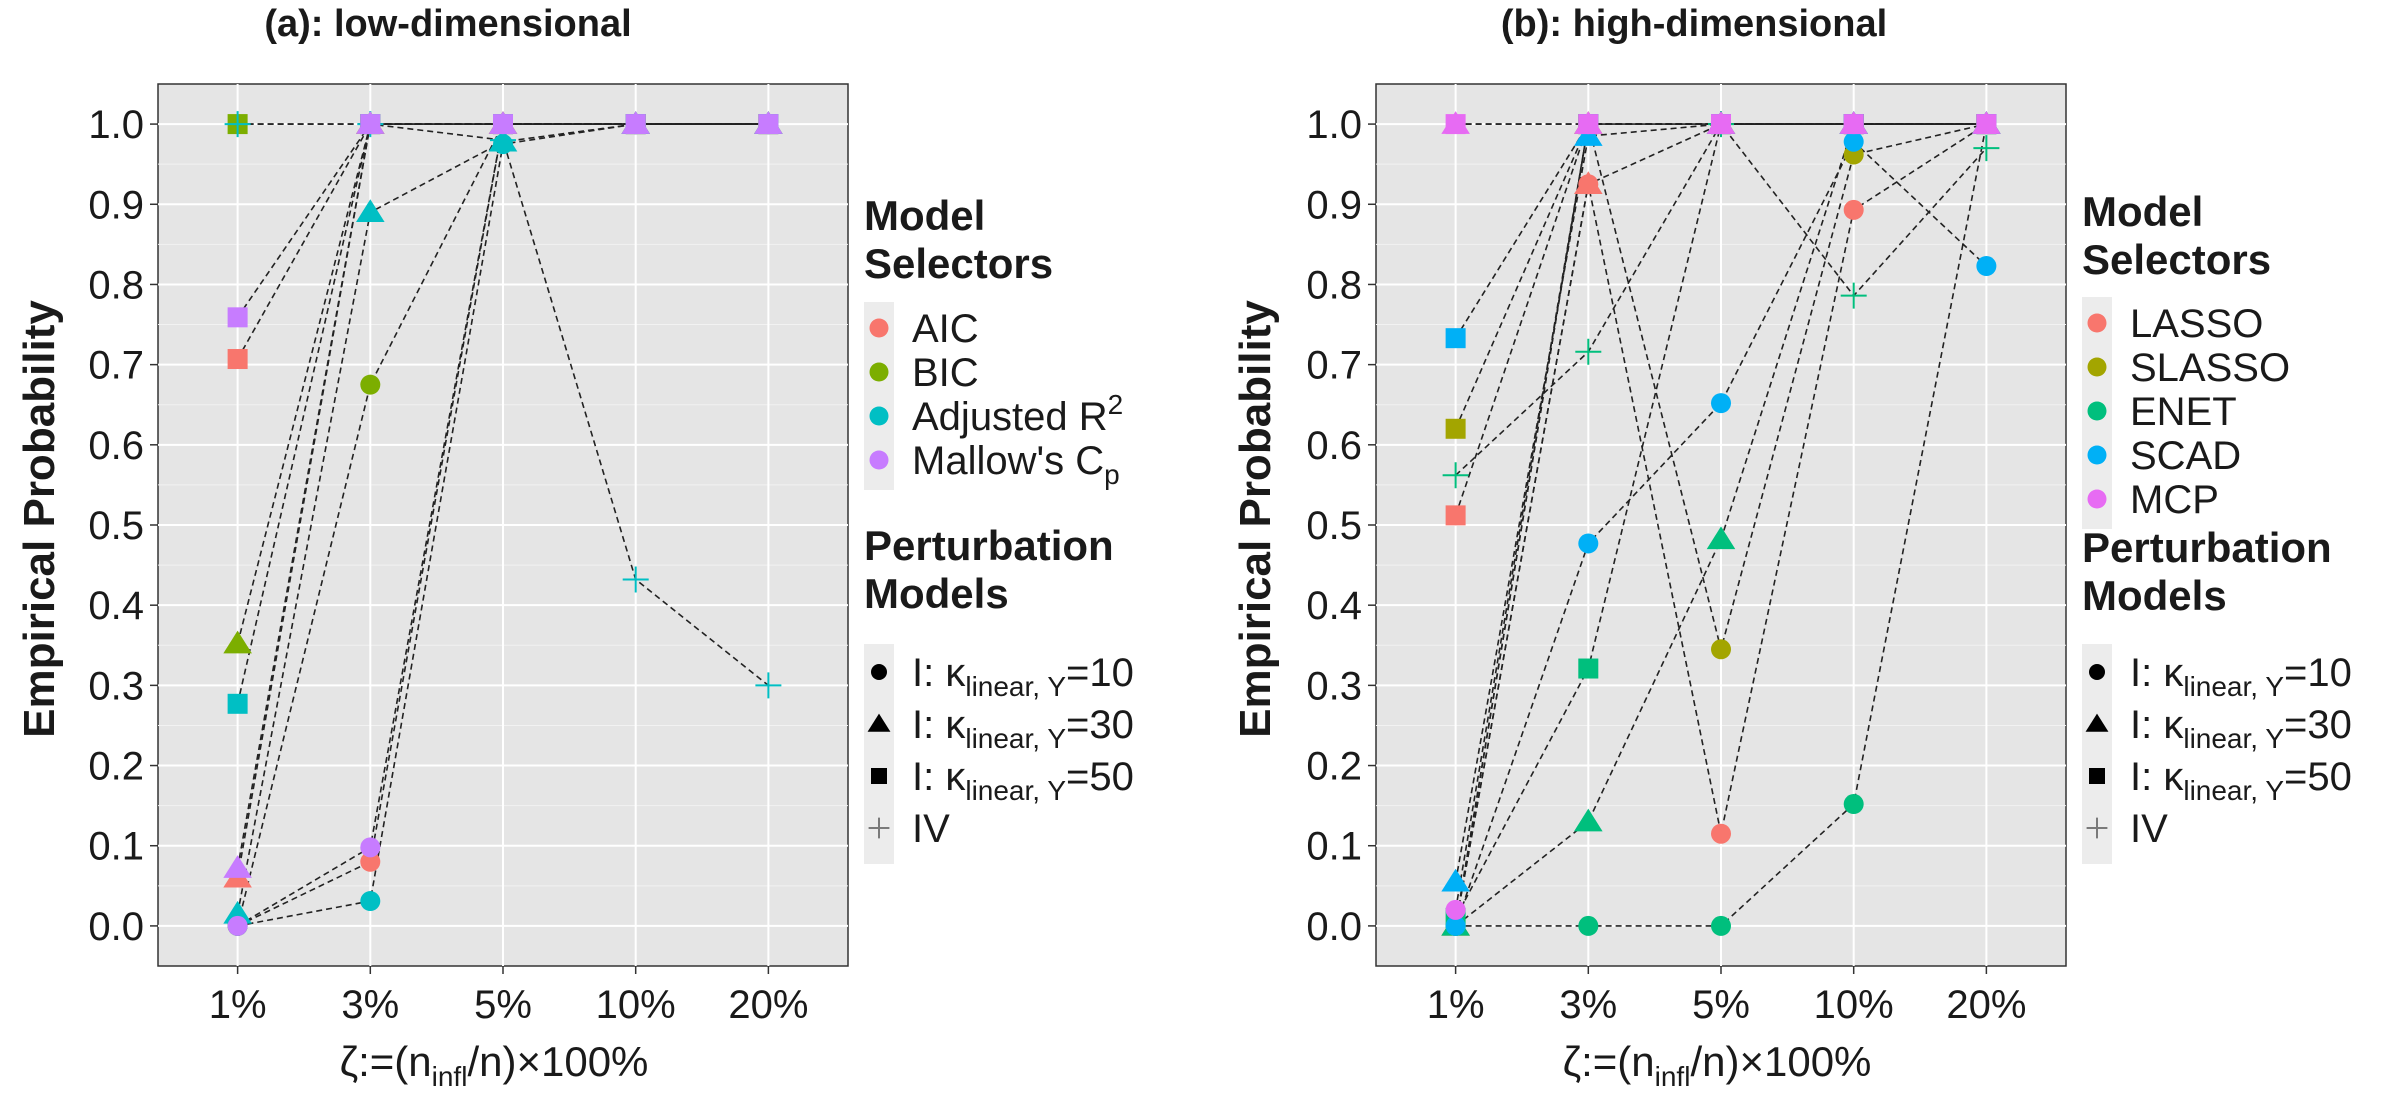 This screenshot has height=1100, width=2400. Describe the element at coordinates (1694, 24) in the screenshot. I see `panel-title: (b): high-dimensional` at that location.